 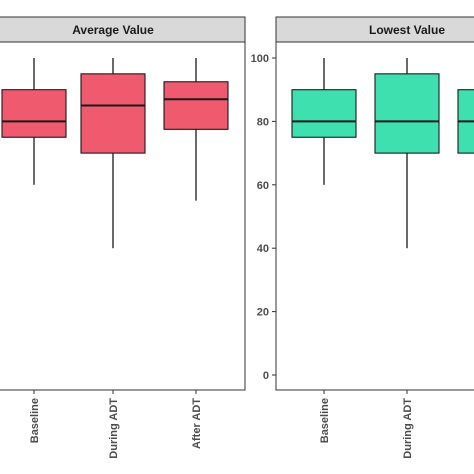 I want to click on y-tick-label: 20, so click(x=263, y=313).